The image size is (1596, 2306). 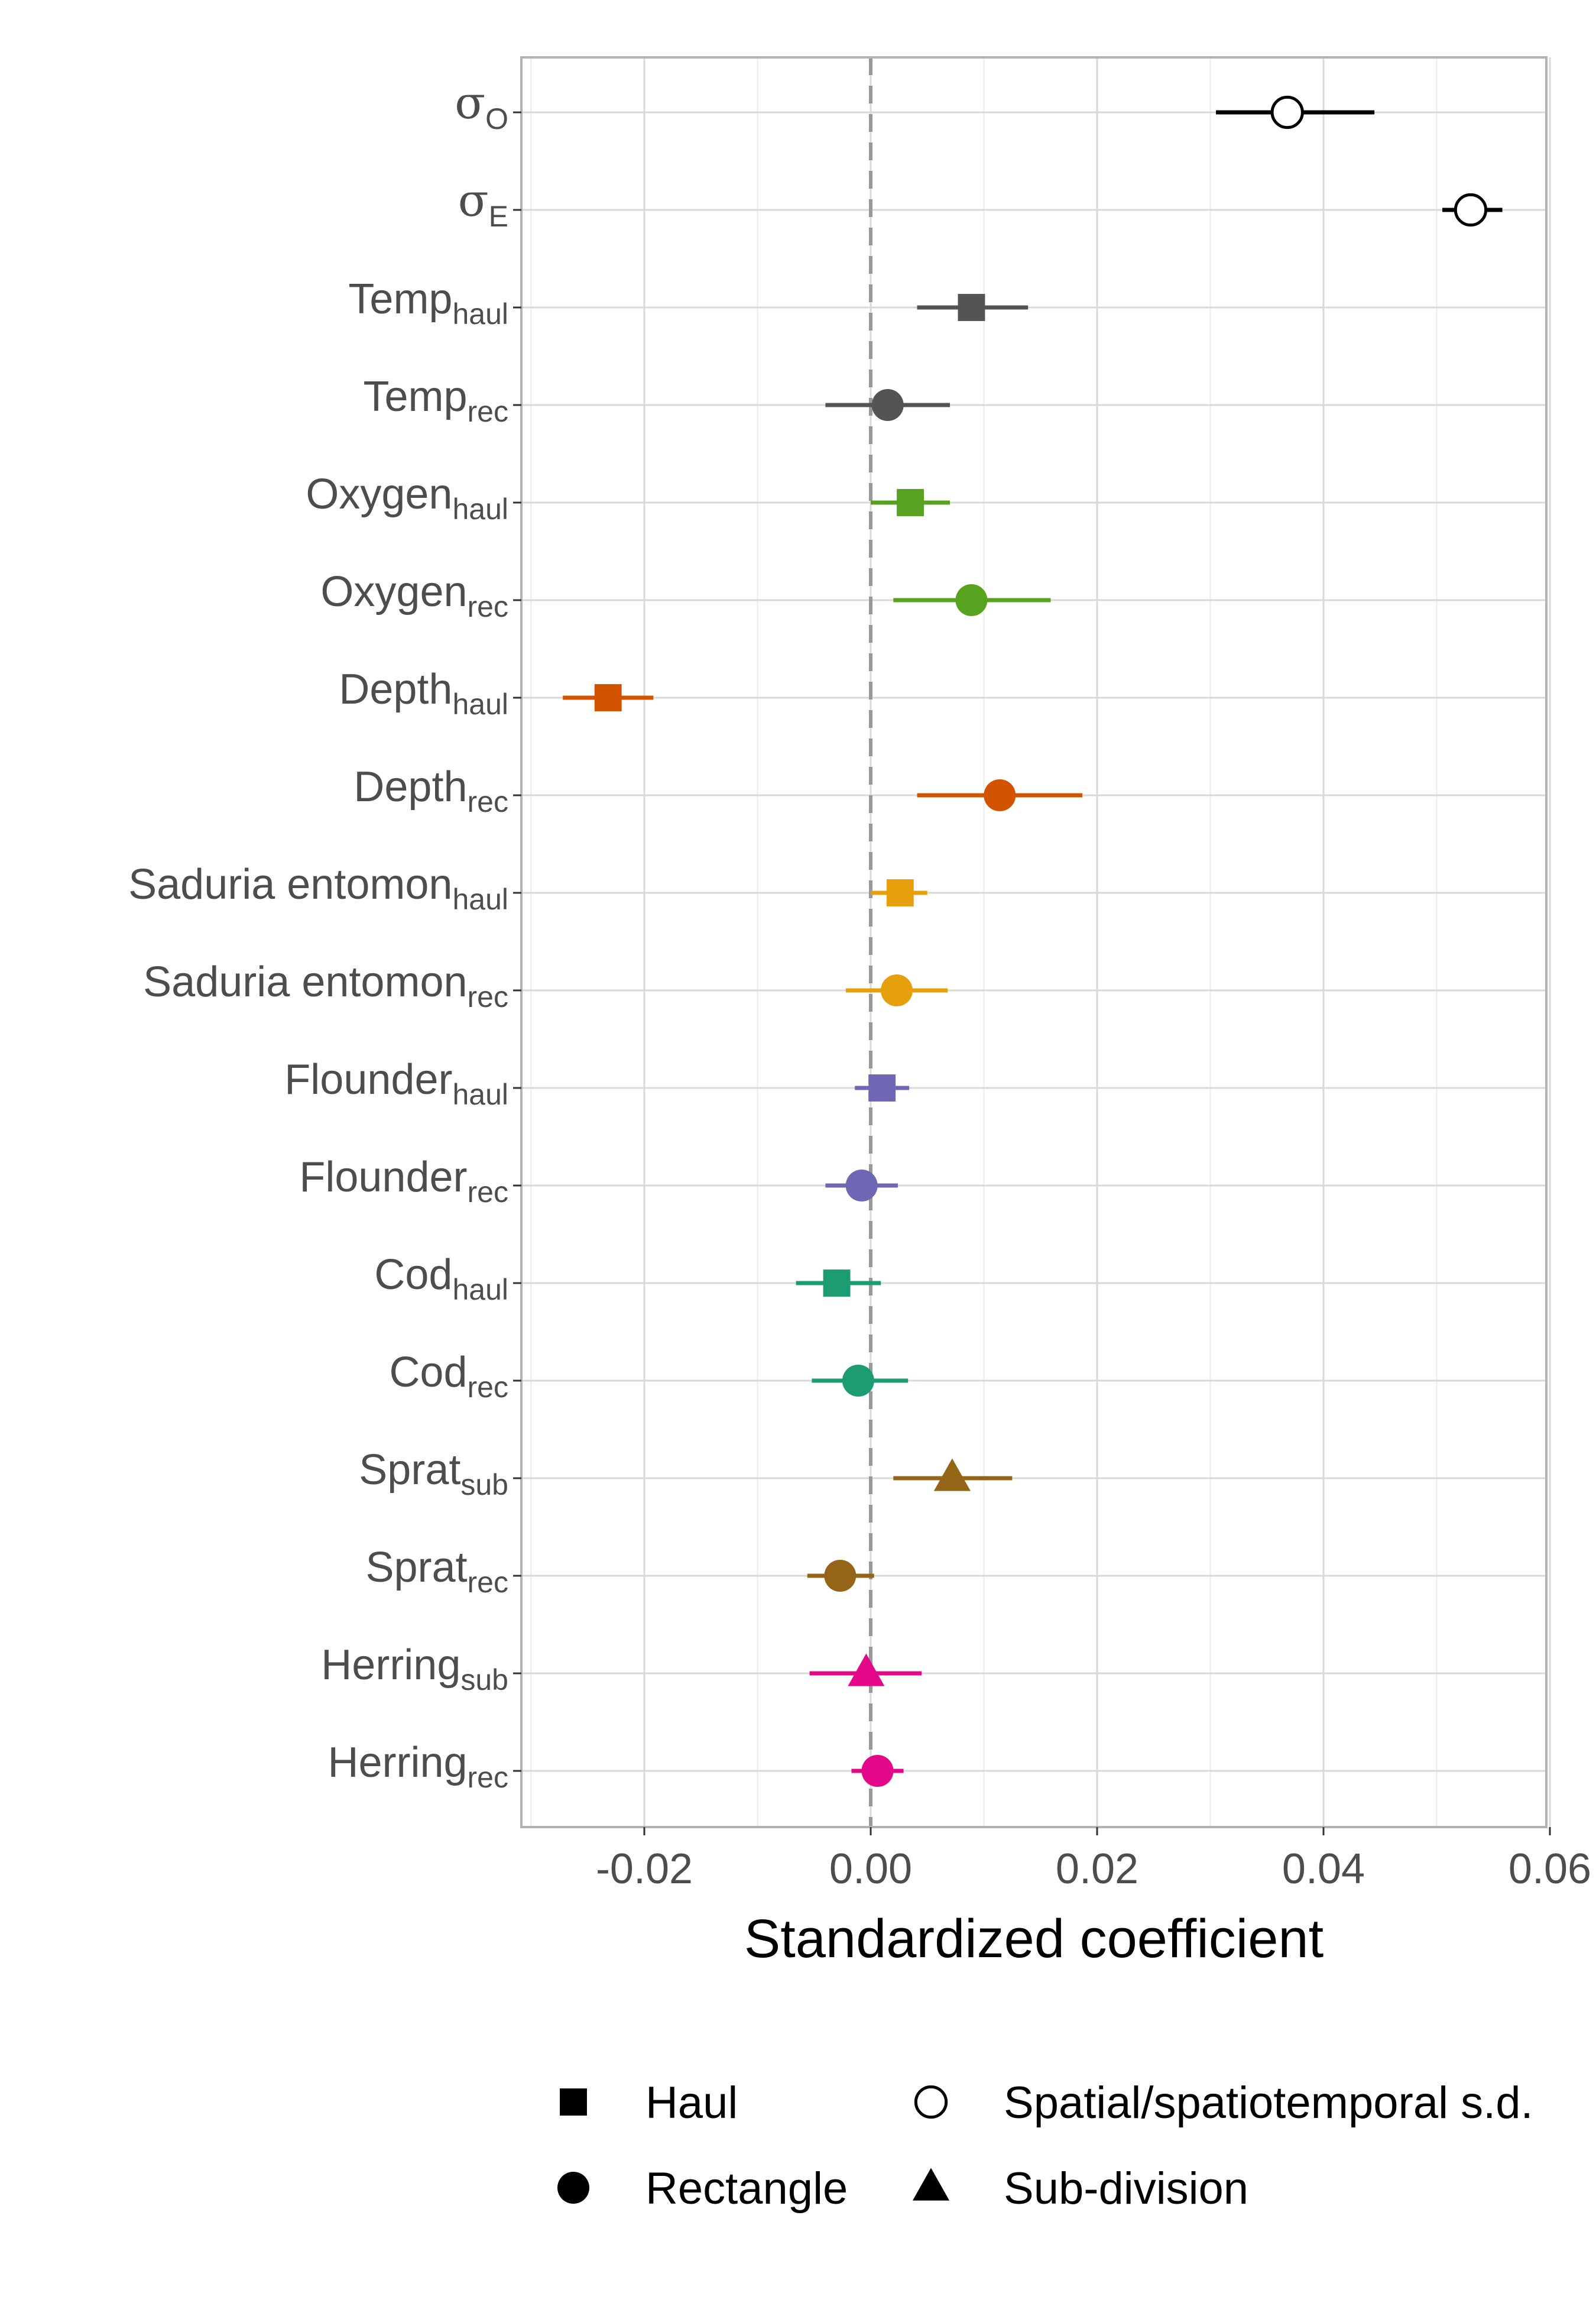 I want to click on y-tick-label: Flounderhaul, so click(x=396, y=1083).